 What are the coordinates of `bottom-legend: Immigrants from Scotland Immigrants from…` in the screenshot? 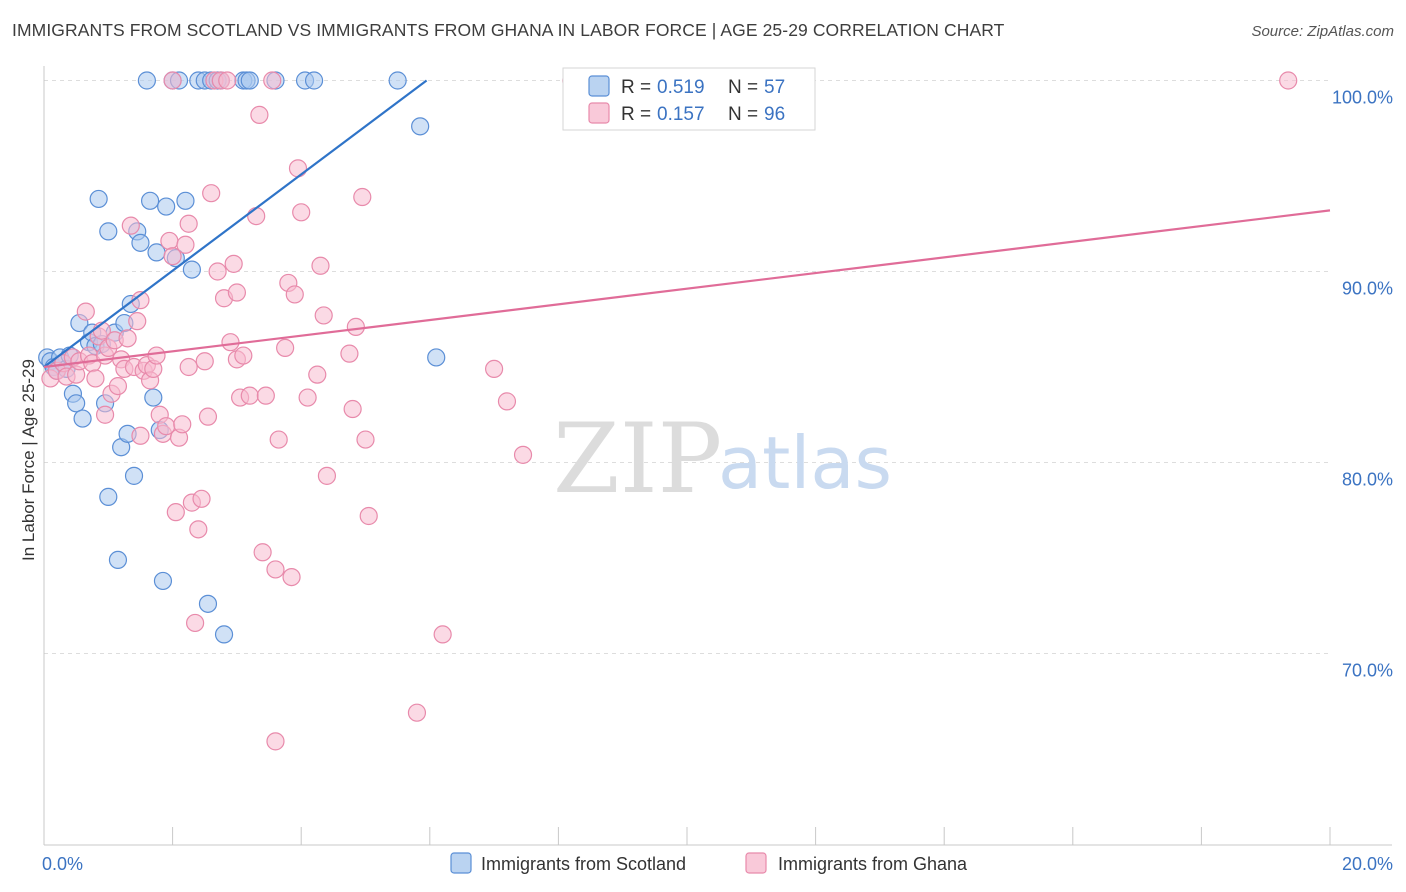 It's located at (709, 863).